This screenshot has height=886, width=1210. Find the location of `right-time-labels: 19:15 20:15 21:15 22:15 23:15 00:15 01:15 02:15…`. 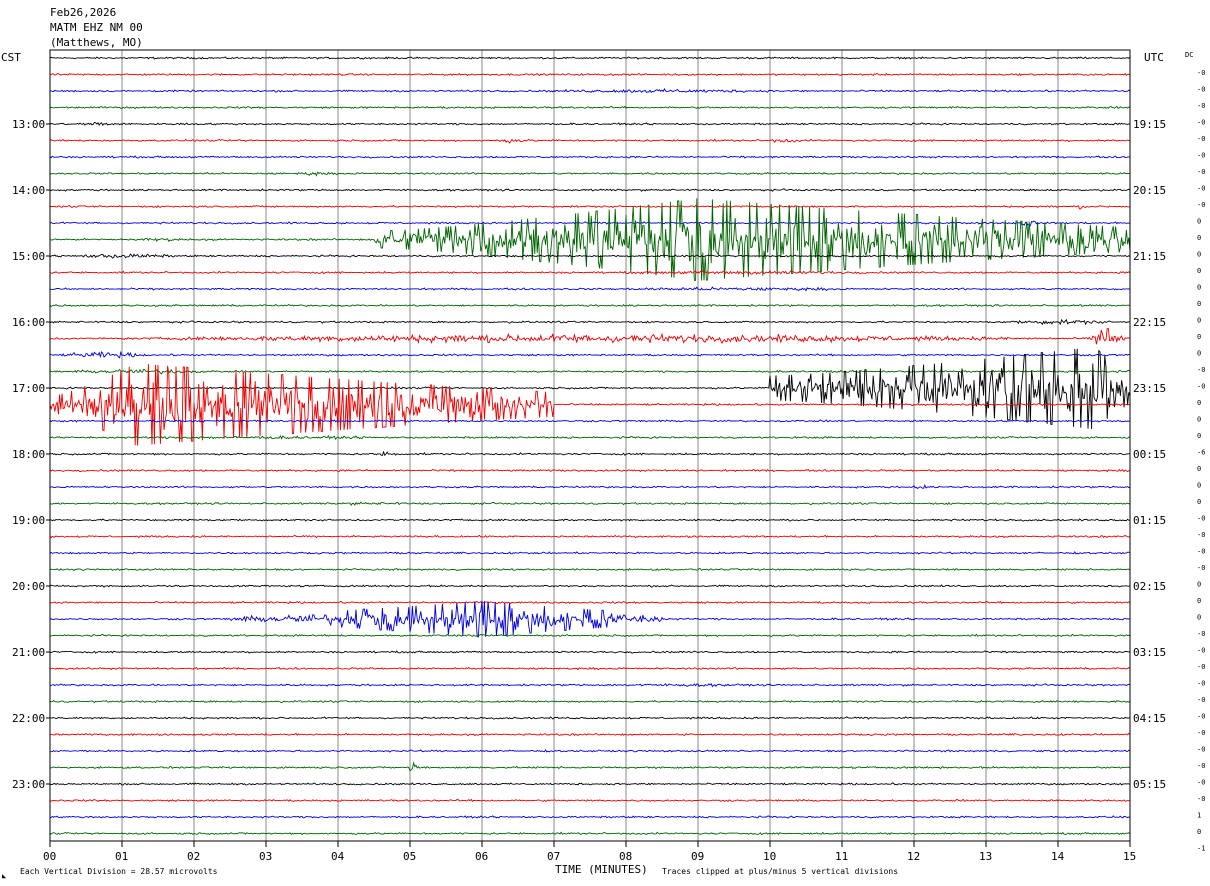

right-time-labels: 19:15 20:15 21:15 22:15 23:15 00:15 01:15 02:15… is located at coordinates (1149, 454).